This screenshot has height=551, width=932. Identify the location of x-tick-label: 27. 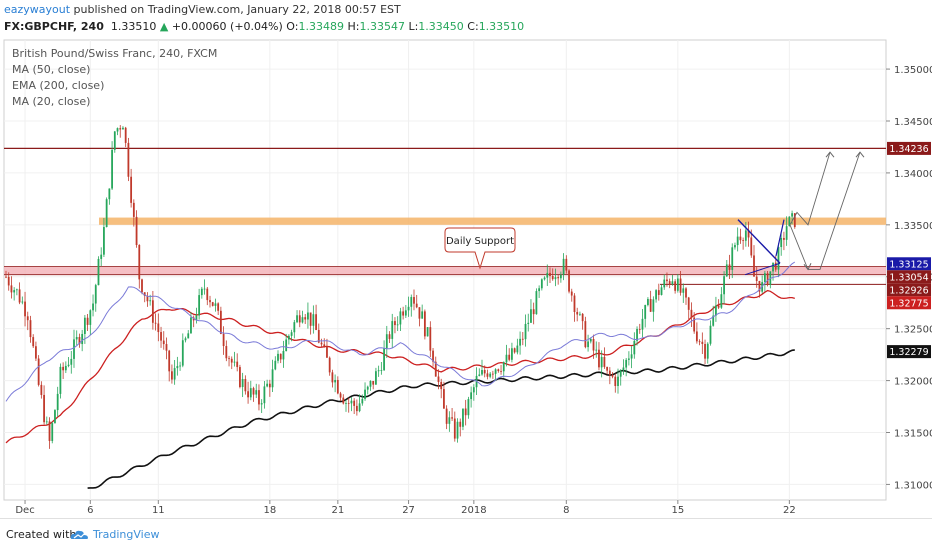
(408, 510).